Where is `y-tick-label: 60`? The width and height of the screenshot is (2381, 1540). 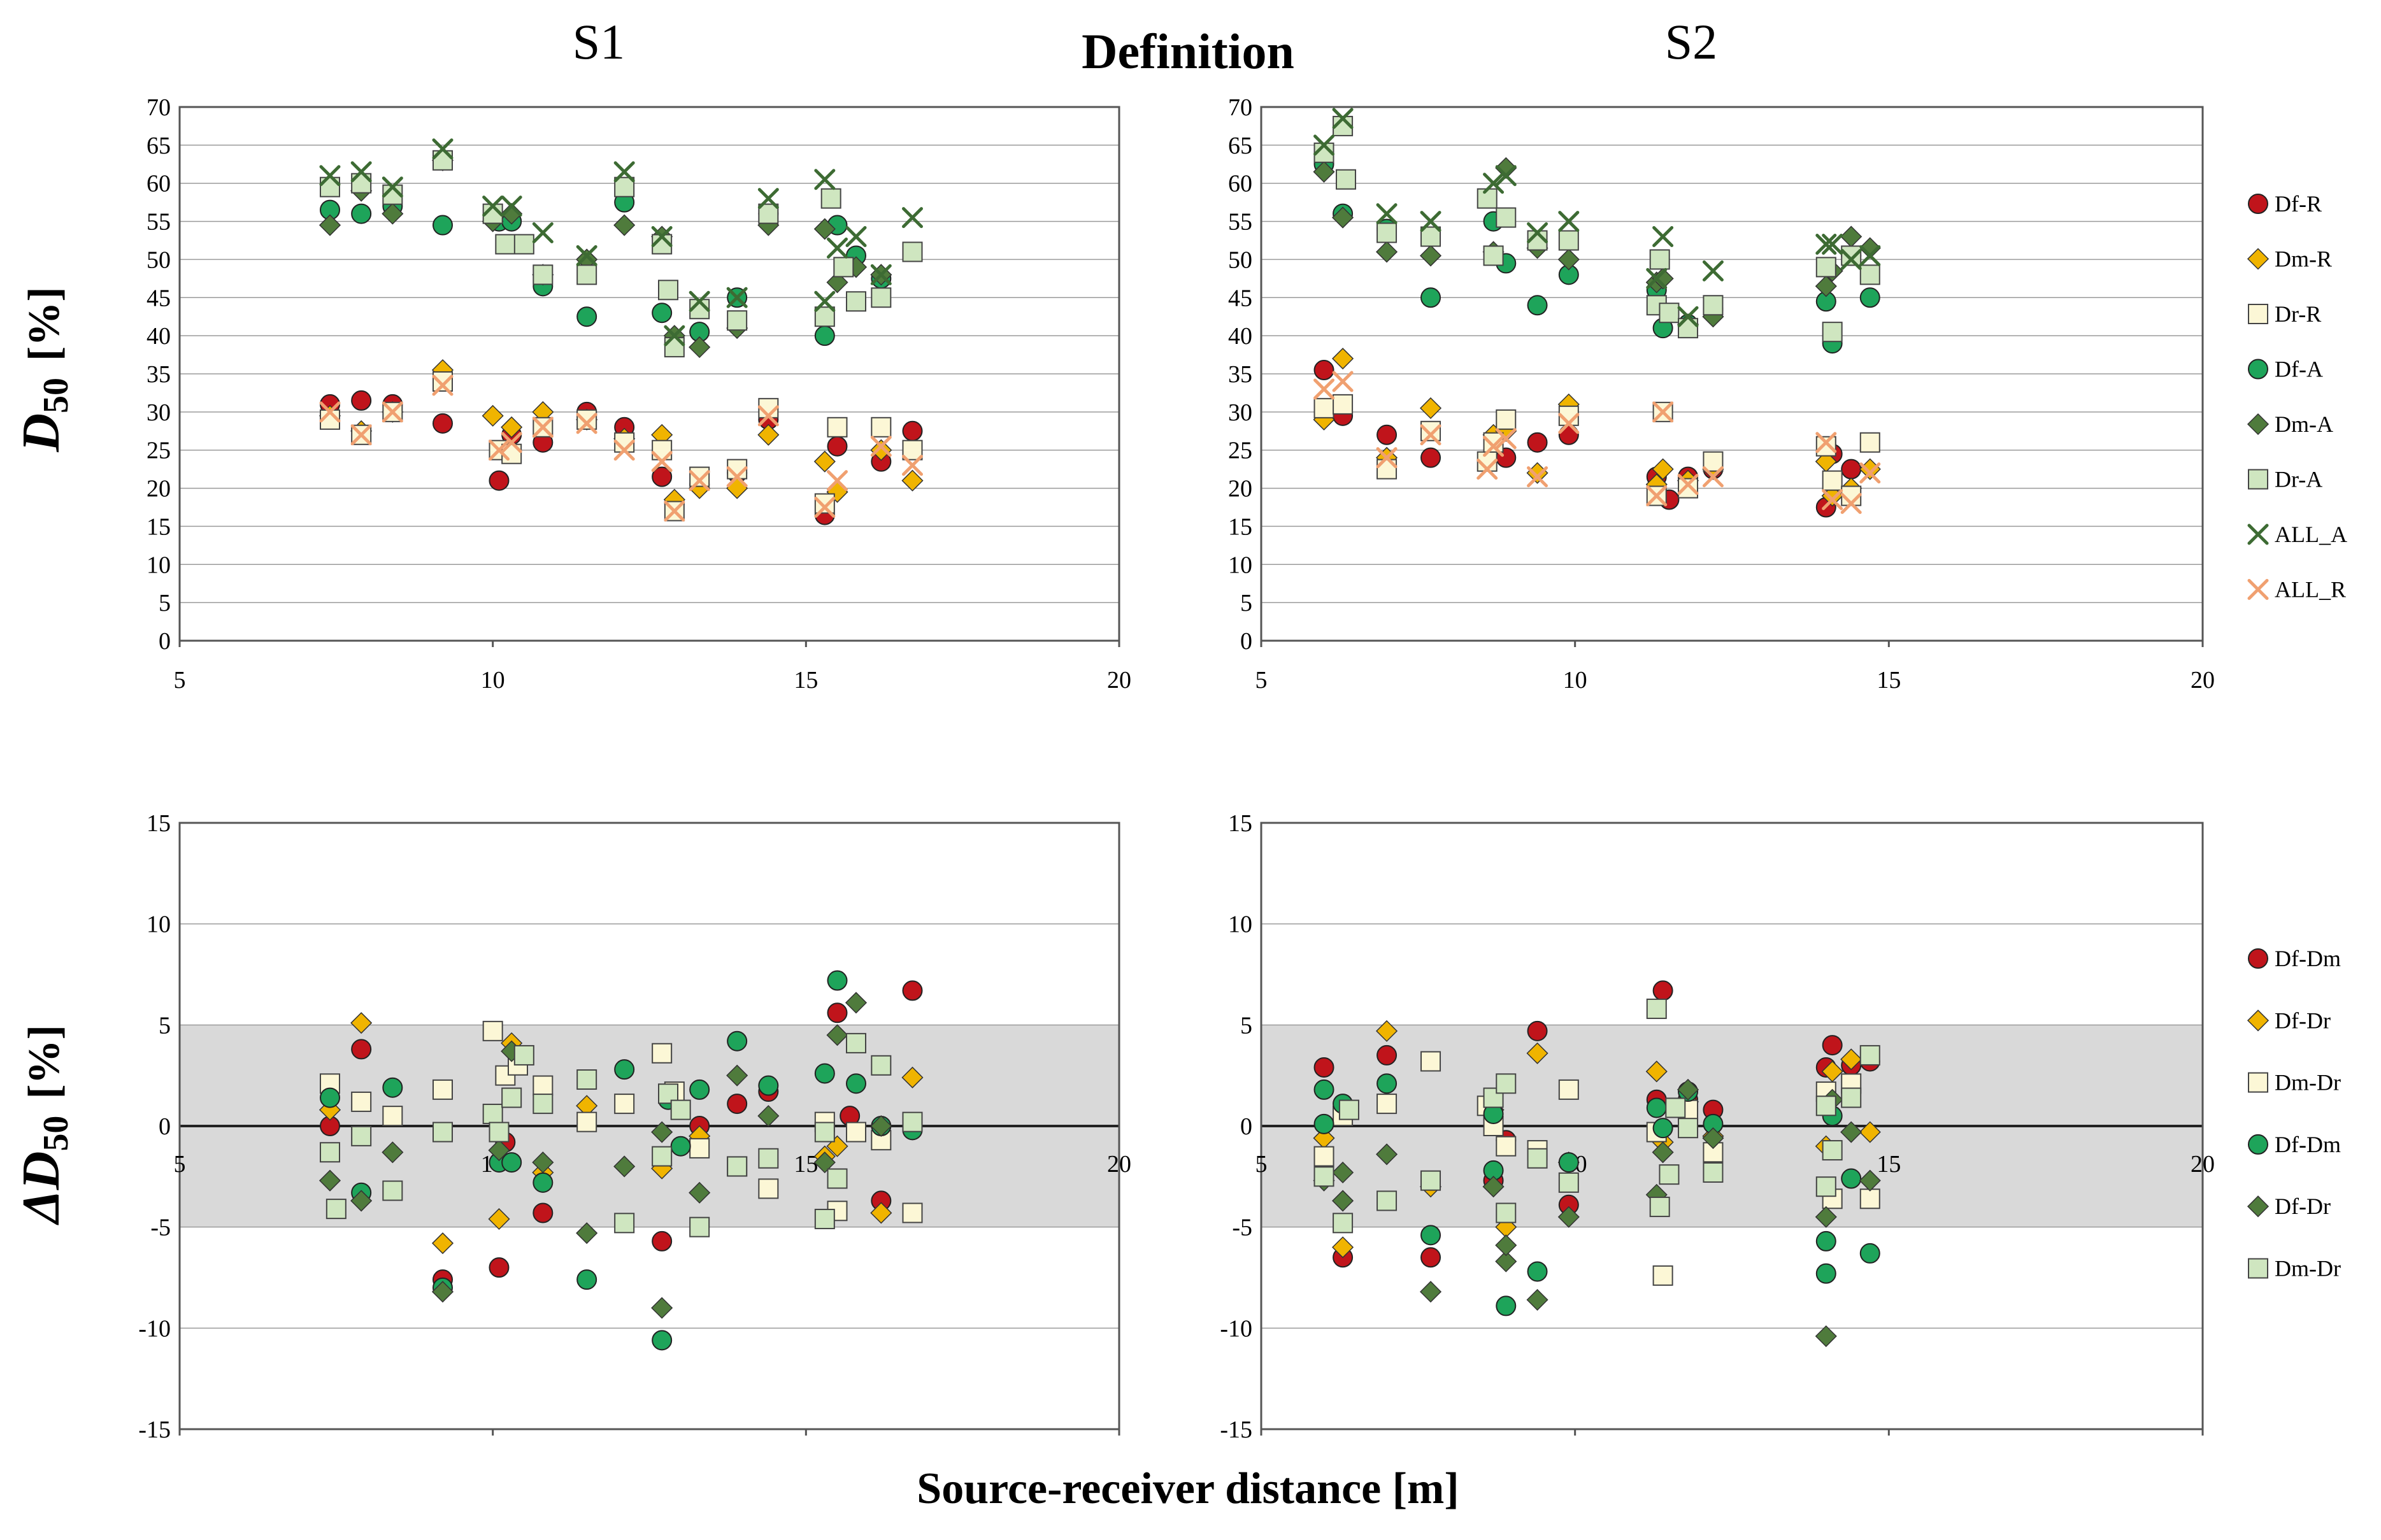 y-tick-label: 60 is located at coordinates (159, 184).